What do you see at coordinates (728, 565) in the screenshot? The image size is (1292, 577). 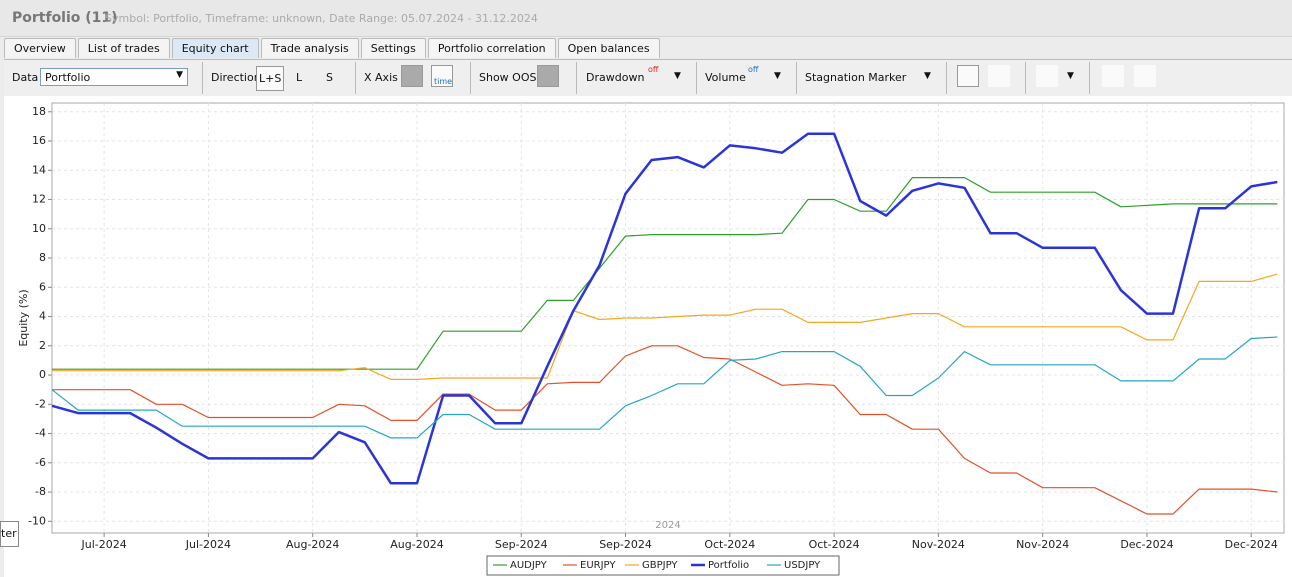 I see `legend-label: Portfolio` at bounding box center [728, 565].